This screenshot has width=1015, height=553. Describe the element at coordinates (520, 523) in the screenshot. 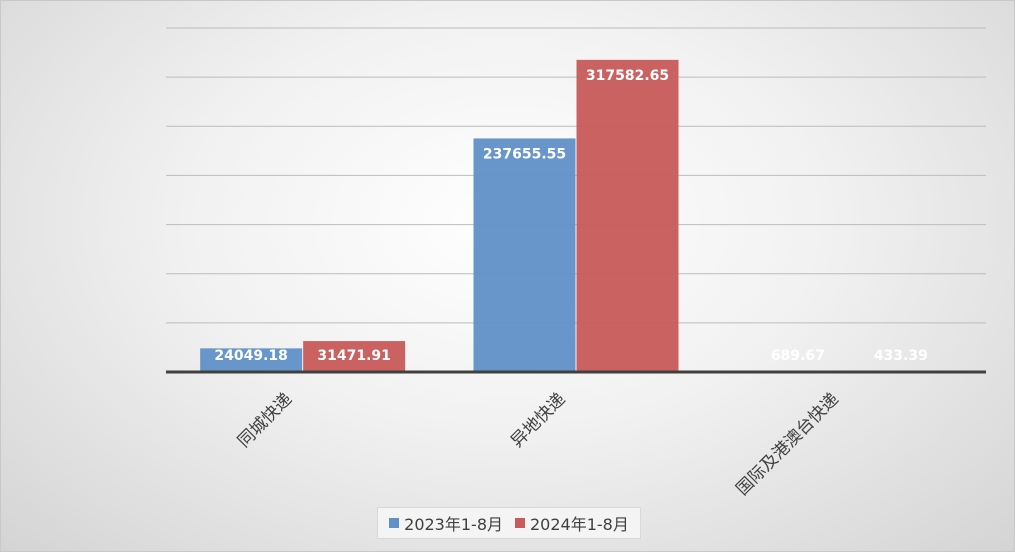

I see `legend-swatch-2024` at that location.